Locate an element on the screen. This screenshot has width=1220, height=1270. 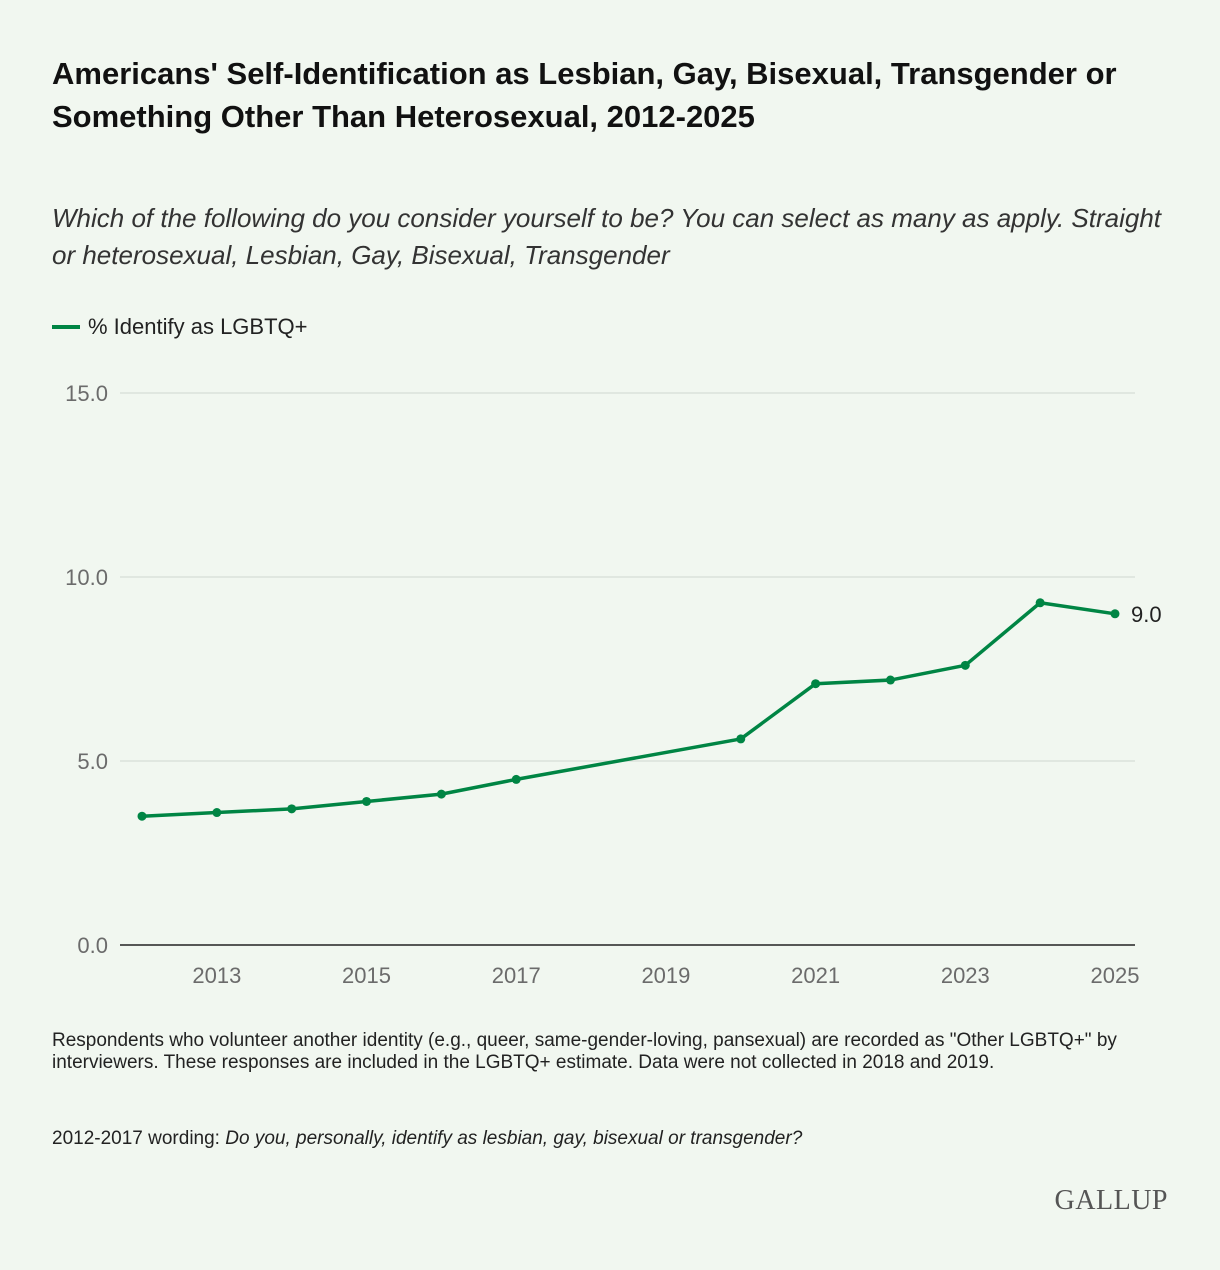
x-tick-label: 2015 is located at coordinates (366, 975).